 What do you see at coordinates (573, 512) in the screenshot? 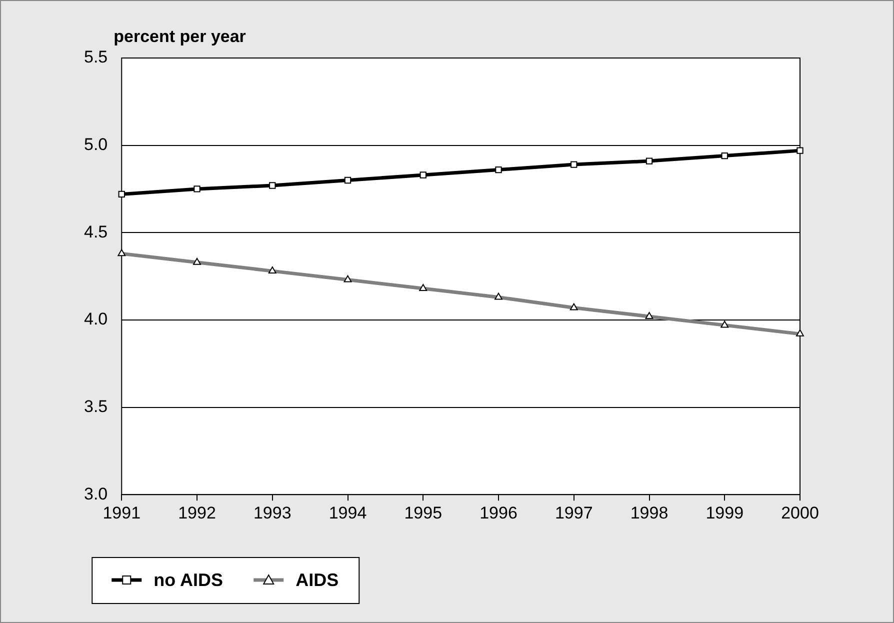
I see `x-tick-label: 1997` at bounding box center [573, 512].